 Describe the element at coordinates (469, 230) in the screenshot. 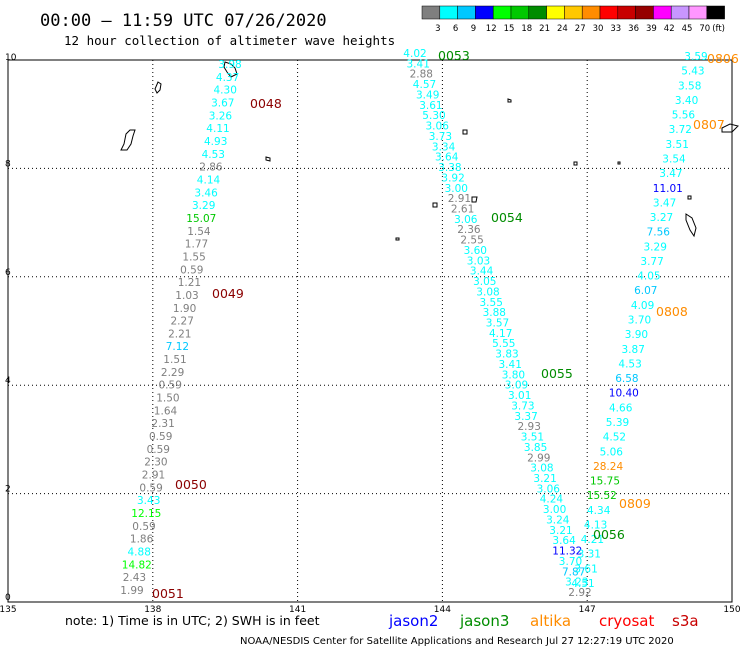

I see `wave-height-value: 2.36` at that location.